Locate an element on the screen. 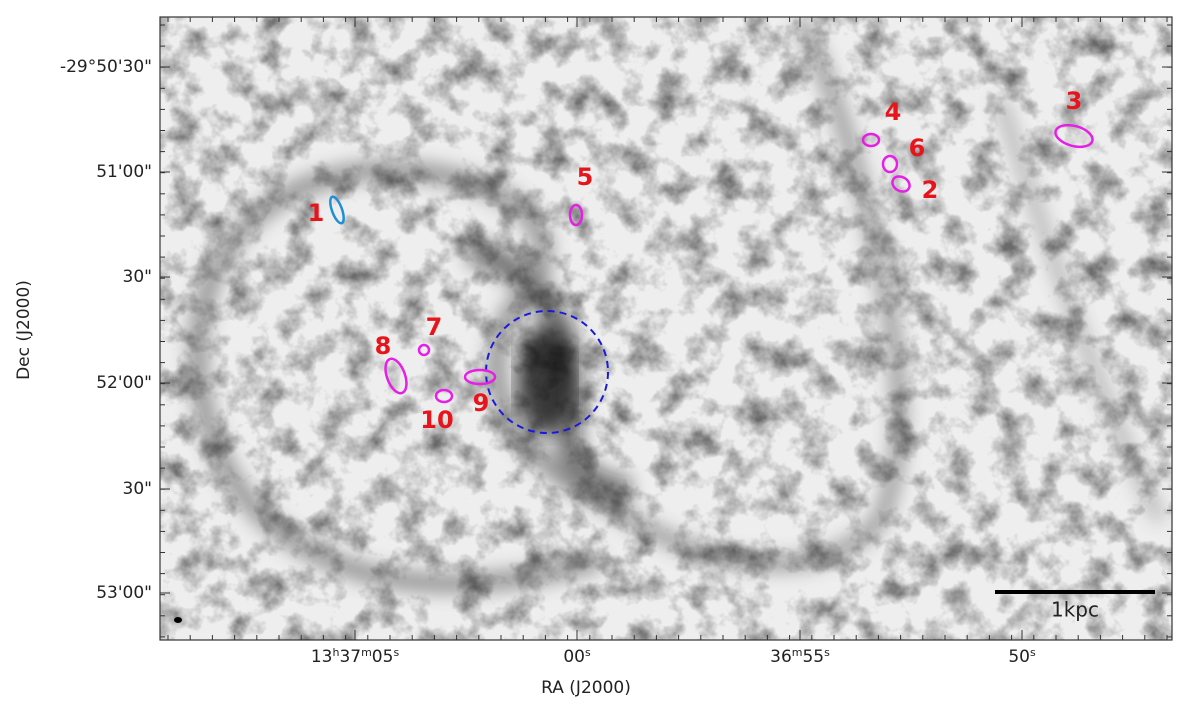  region-label: 1 is located at coordinates (316, 213).